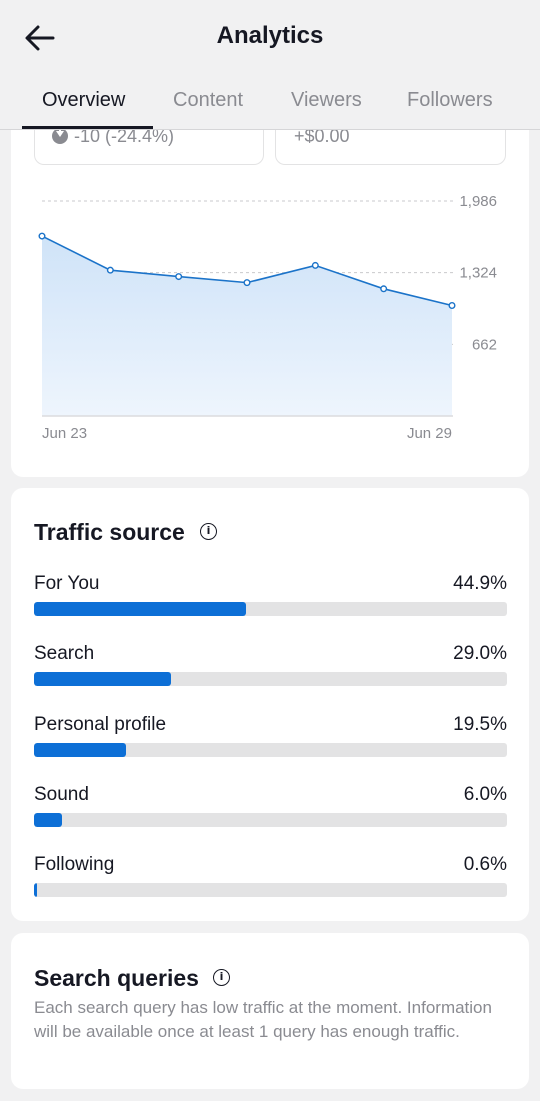 This screenshot has height=1101, width=540. I want to click on metric-change-value: -10 (-24.4%), so click(124, 136).